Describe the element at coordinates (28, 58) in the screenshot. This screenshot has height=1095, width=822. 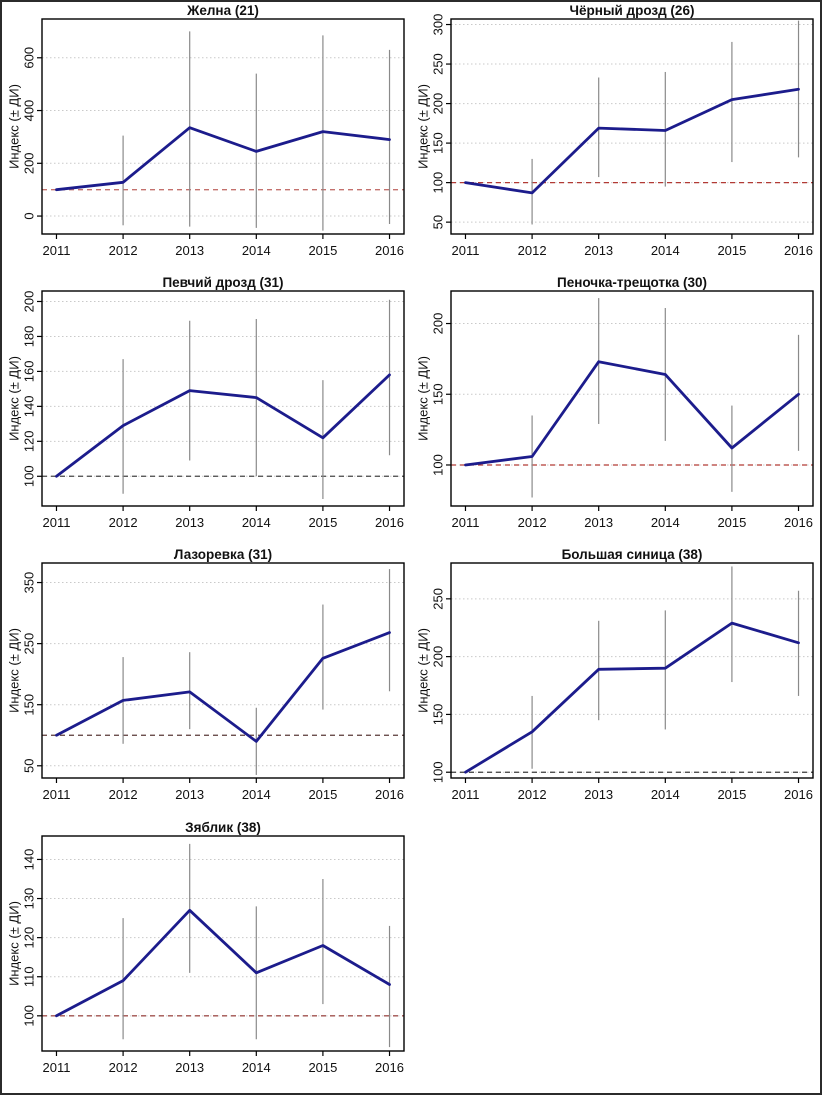
I see `y-tick-label: 600` at that location.